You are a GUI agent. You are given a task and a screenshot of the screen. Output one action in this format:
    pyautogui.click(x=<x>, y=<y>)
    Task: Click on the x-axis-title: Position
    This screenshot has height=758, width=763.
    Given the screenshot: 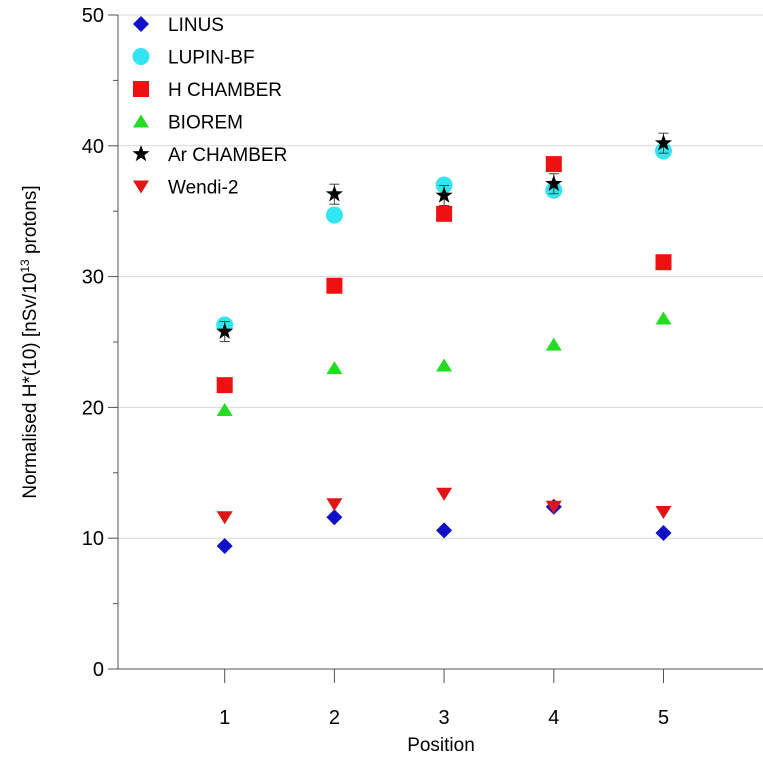 What is the action you would take?
    pyautogui.click(x=441, y=745)
    